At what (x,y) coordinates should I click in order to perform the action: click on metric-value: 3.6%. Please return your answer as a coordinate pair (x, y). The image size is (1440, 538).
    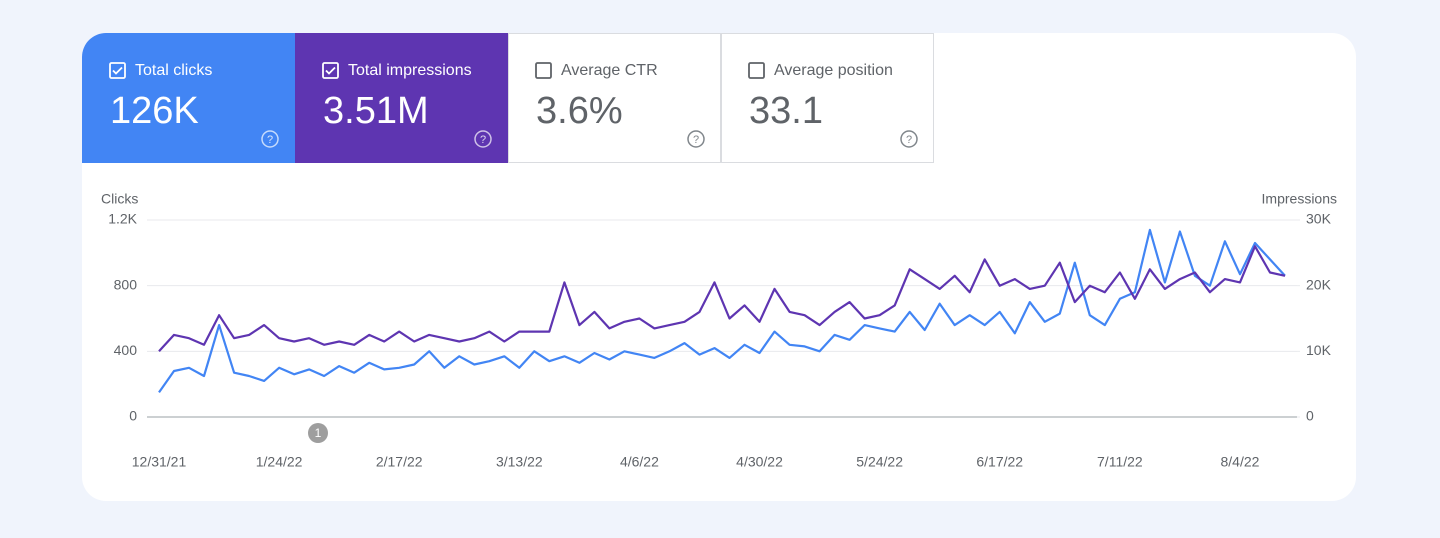
    Looking at the image, I should click on (579, 111).